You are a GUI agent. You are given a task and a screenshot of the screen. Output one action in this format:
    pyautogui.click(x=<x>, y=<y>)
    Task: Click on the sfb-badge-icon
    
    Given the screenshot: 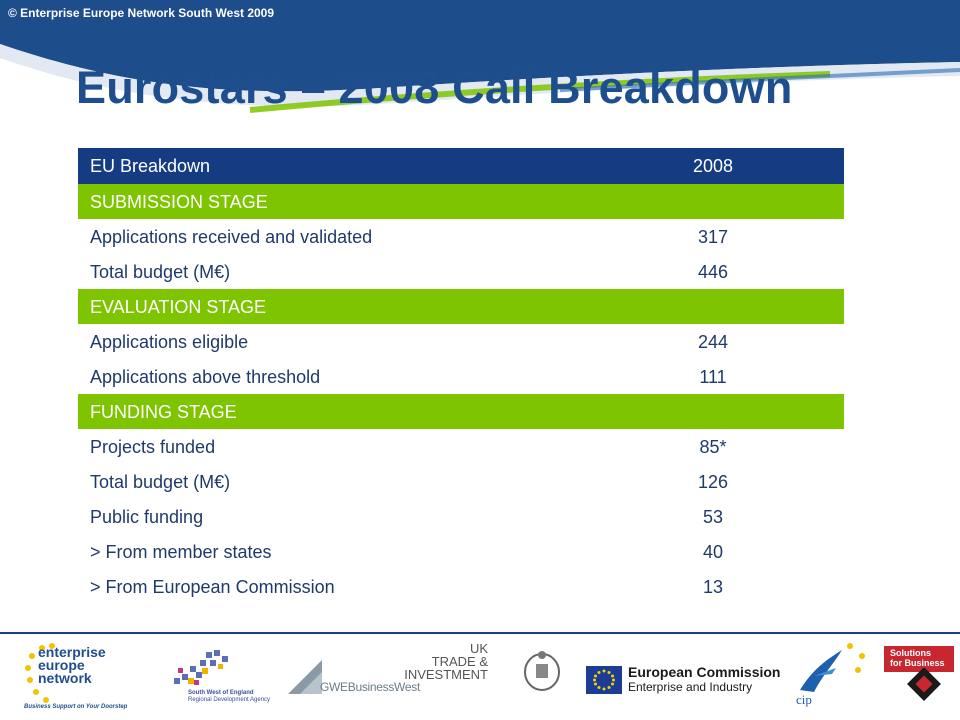 What is the action you would take?
    pyautogui.click(x=924, y=684)
    